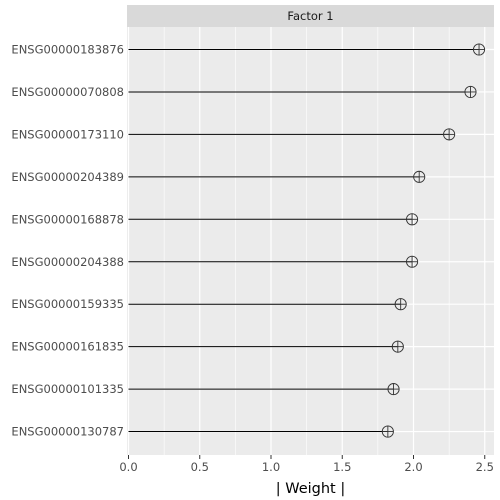 The height and width of the screenshot is (500, 500). I want to click on y-tick-label: ENSG00000159335, so click(67, 304).